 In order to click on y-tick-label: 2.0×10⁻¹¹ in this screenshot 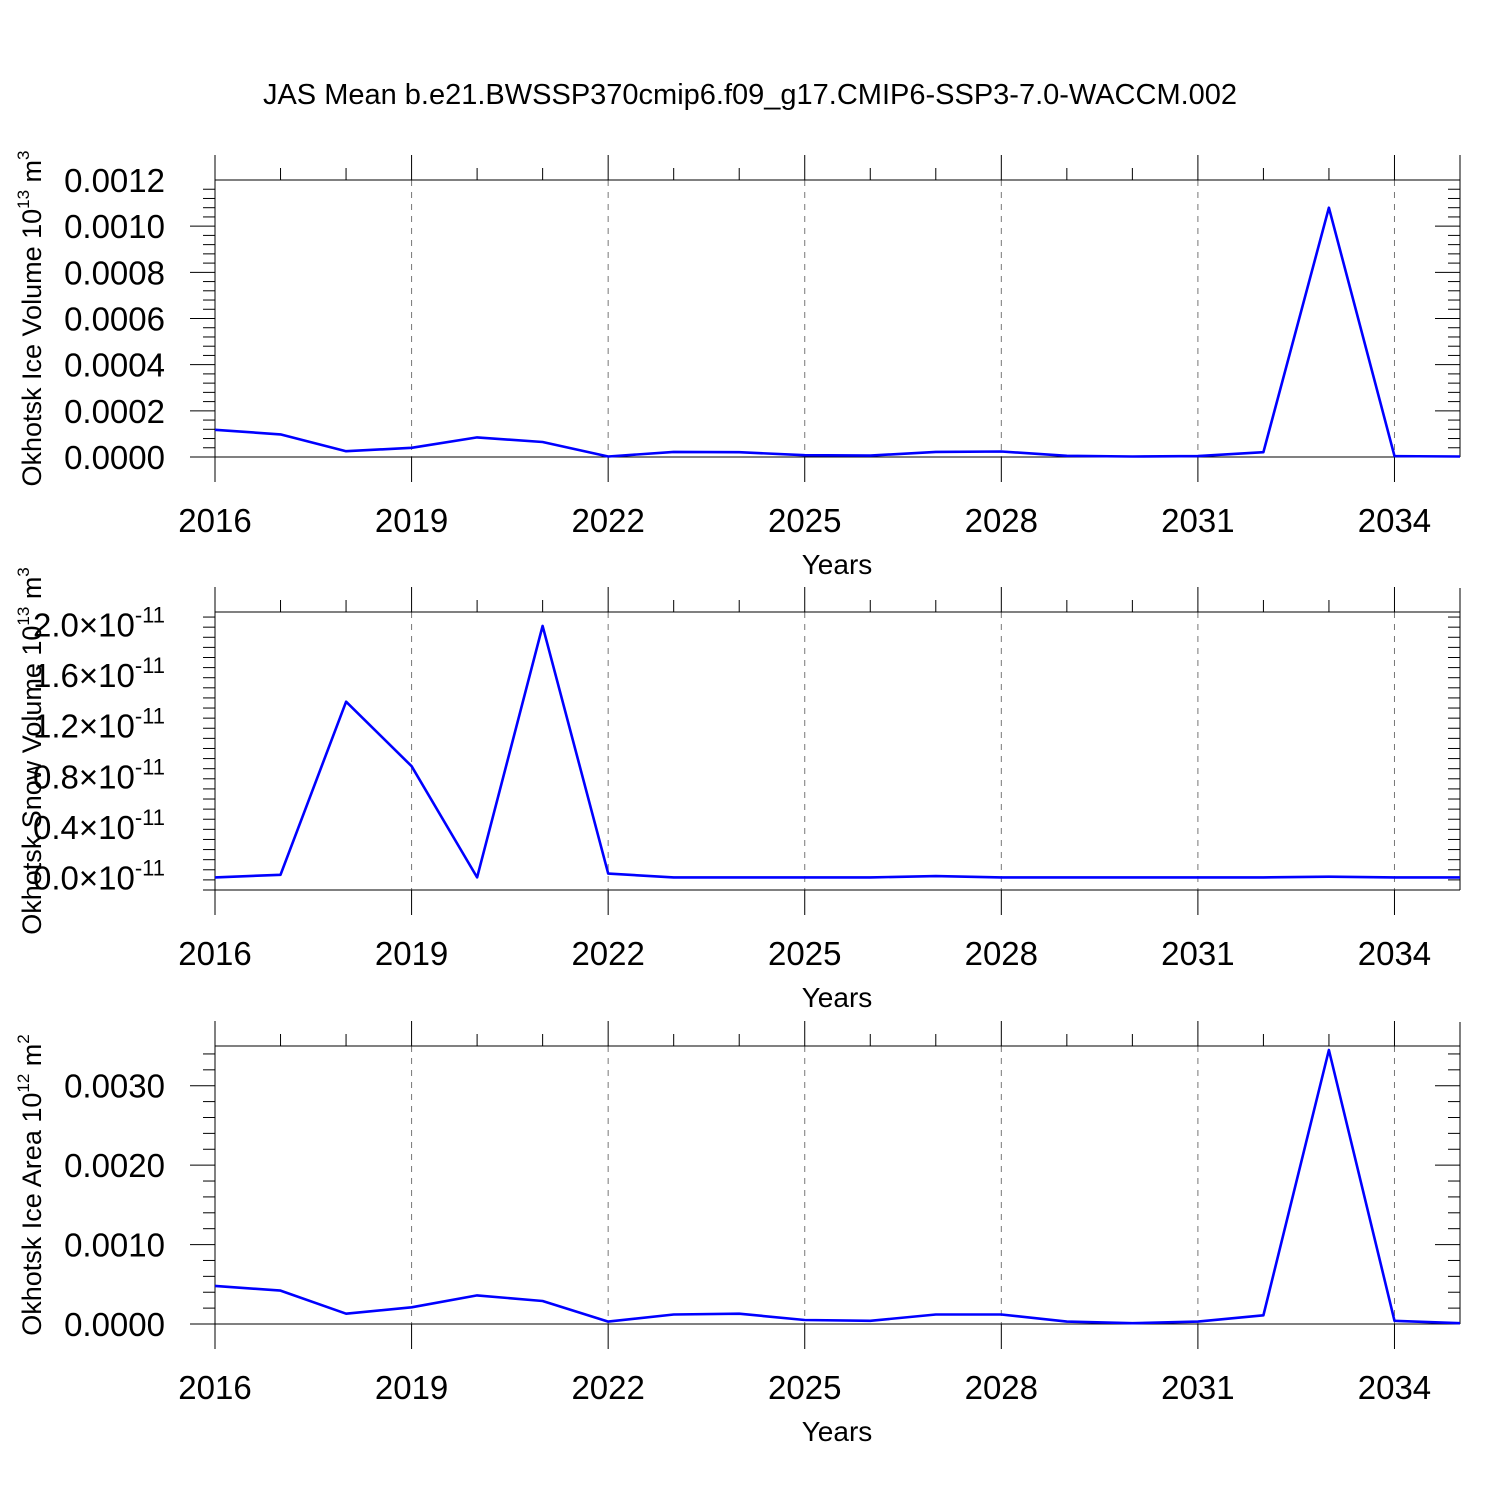, I will do `click(99, 623)`.